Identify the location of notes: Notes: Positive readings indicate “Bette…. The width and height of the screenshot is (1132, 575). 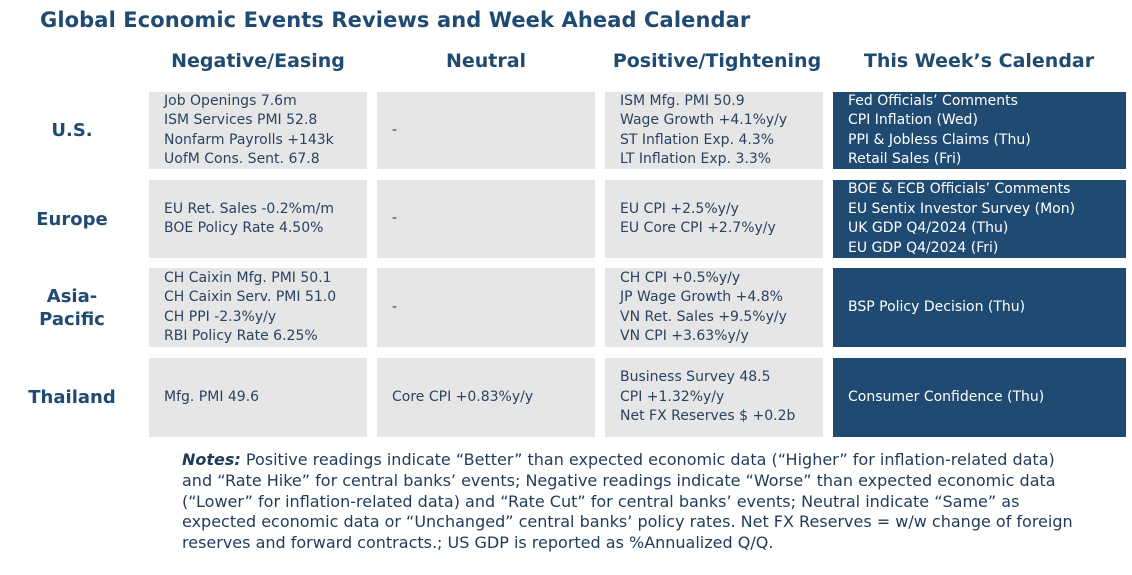
(632, 502).